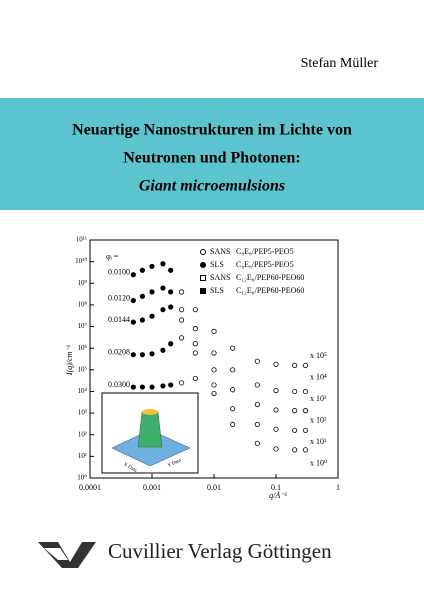 This screenshot has height=605, width=424. What do you see at coordinates (338, 487) in the screenshot?
I see `x-tick-label: 1` at bounding box center [338, 487].